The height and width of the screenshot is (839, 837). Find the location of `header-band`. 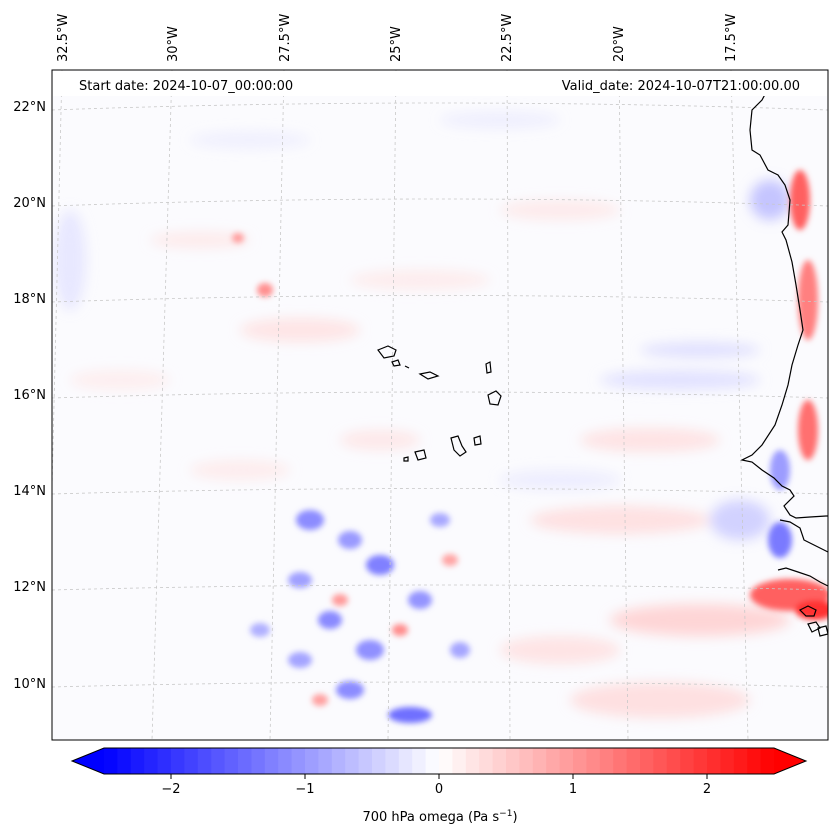

header-band is located at coordinates (440, 83).